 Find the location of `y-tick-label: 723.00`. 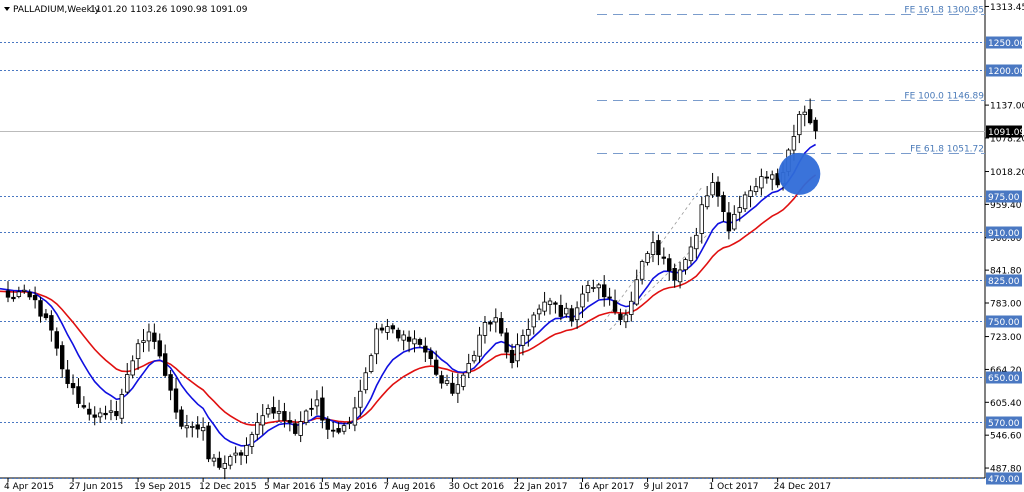

y-tick-label: 723.00 is located at coordinates (1006, 338).